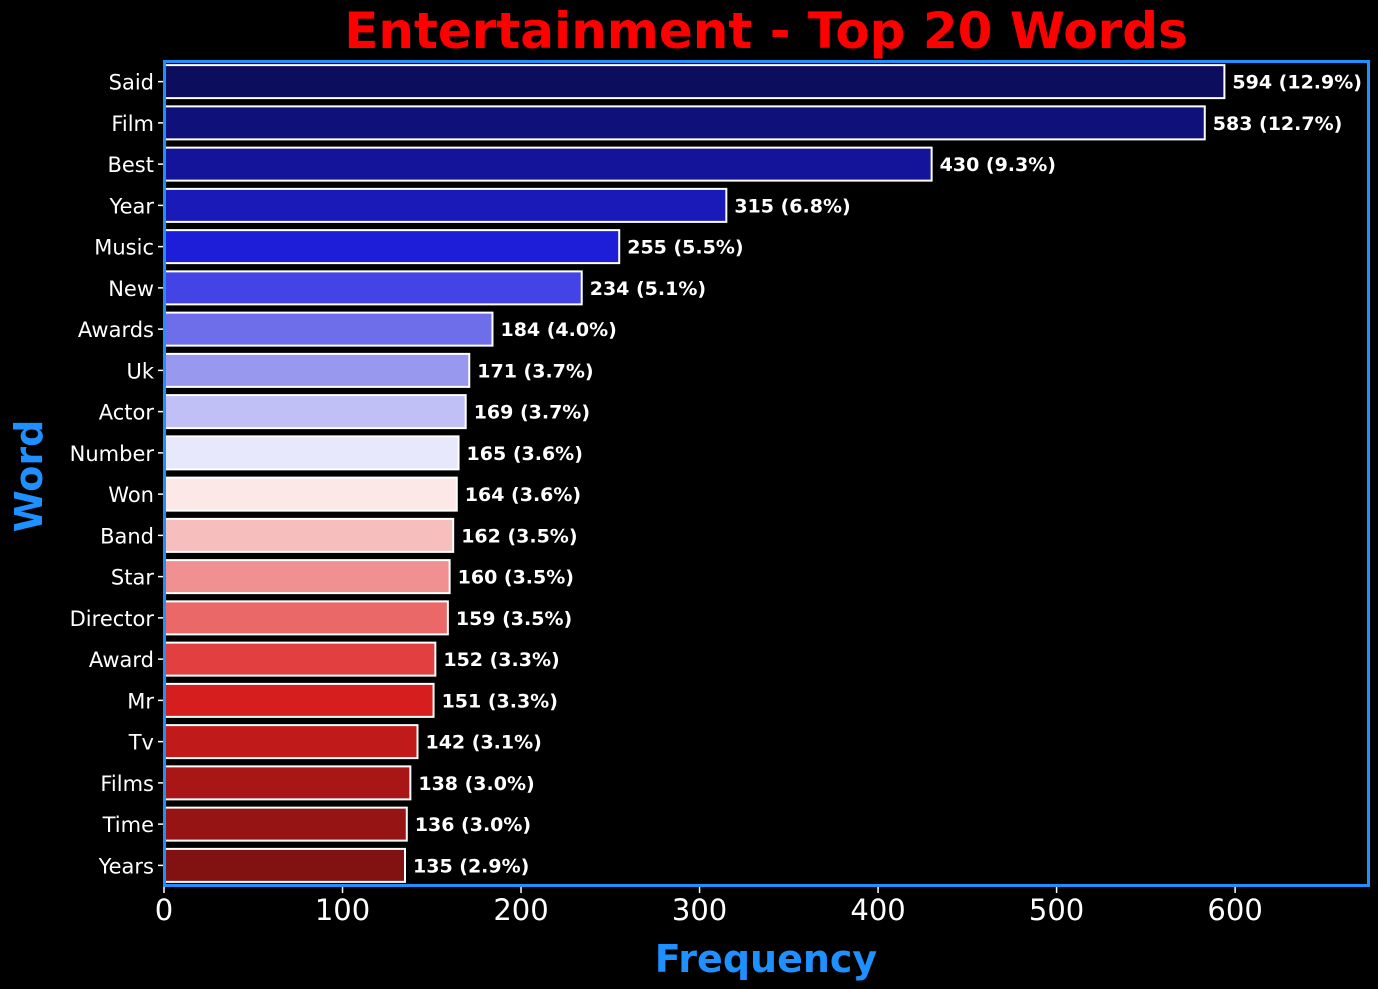  I want to click on y-tick-label: Years, so click(126, 866).